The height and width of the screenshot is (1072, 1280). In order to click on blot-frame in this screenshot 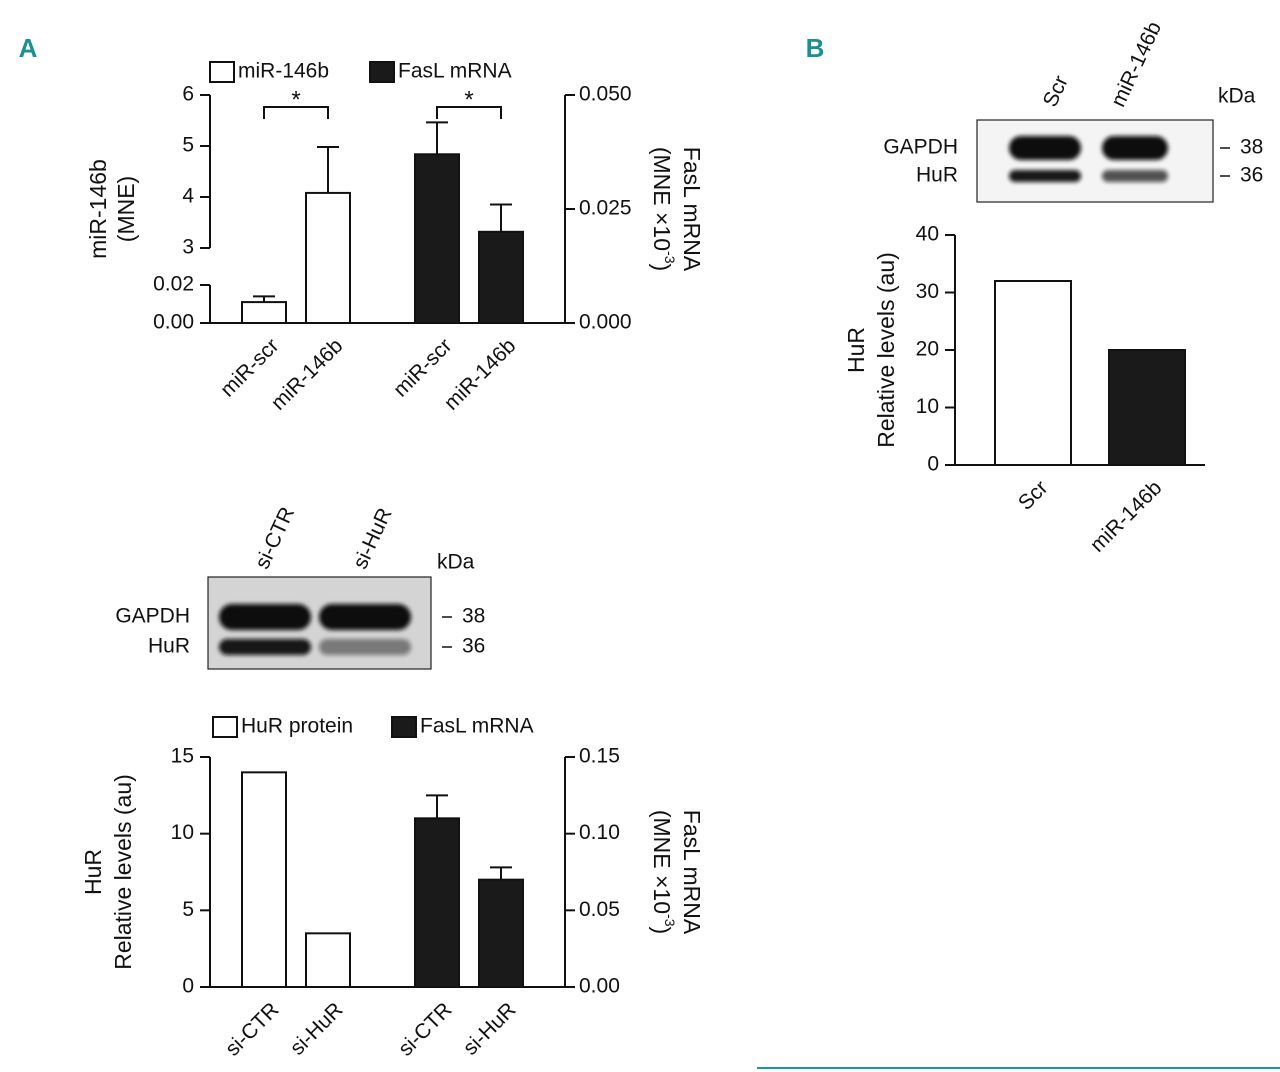, I will do `click(1095, 161)`.